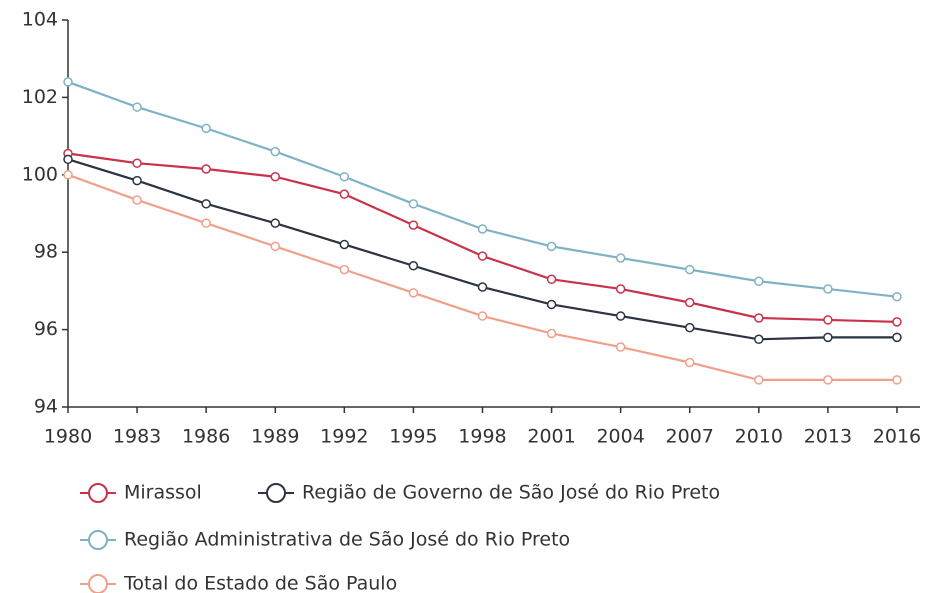 Image resolution: width=929 pixels, height=593 pixels. What do you see at coordinates (344, 437) in the screenshot?
I see `x-tick-label: 1992` at bounding box center [344, 437].